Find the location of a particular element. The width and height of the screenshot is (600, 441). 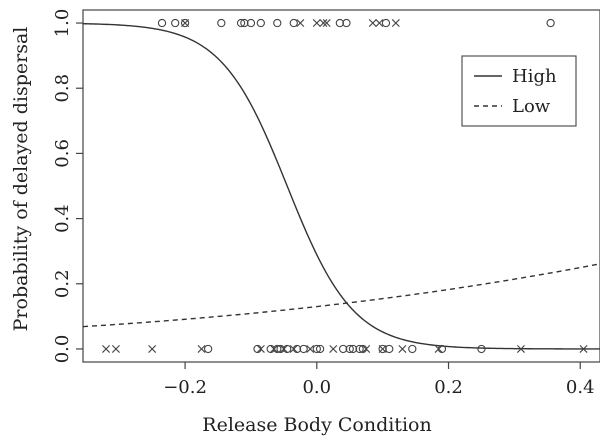

y-tick-label: 0.8 is located at coordinates (62, 88).